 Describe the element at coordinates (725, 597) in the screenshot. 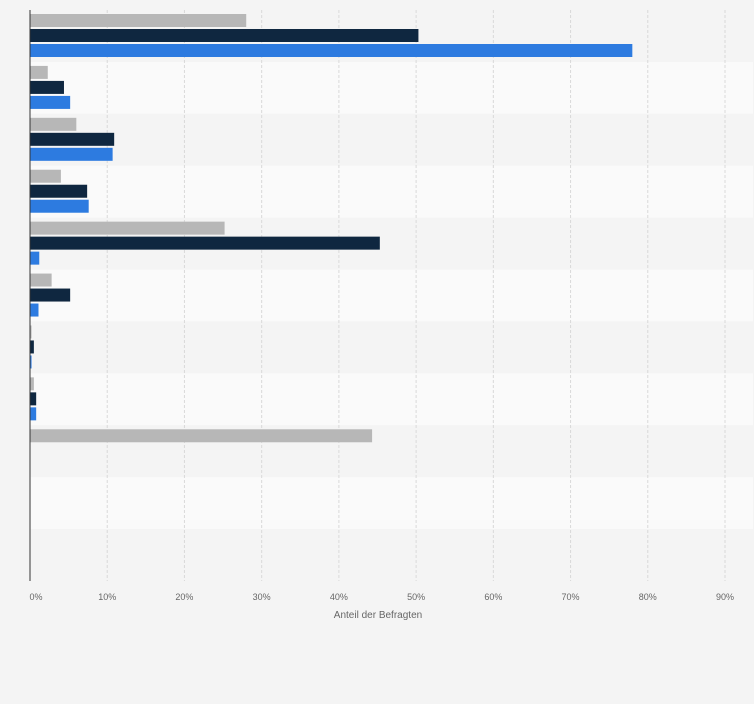

I see `x-tick-label: 90%` at that location.